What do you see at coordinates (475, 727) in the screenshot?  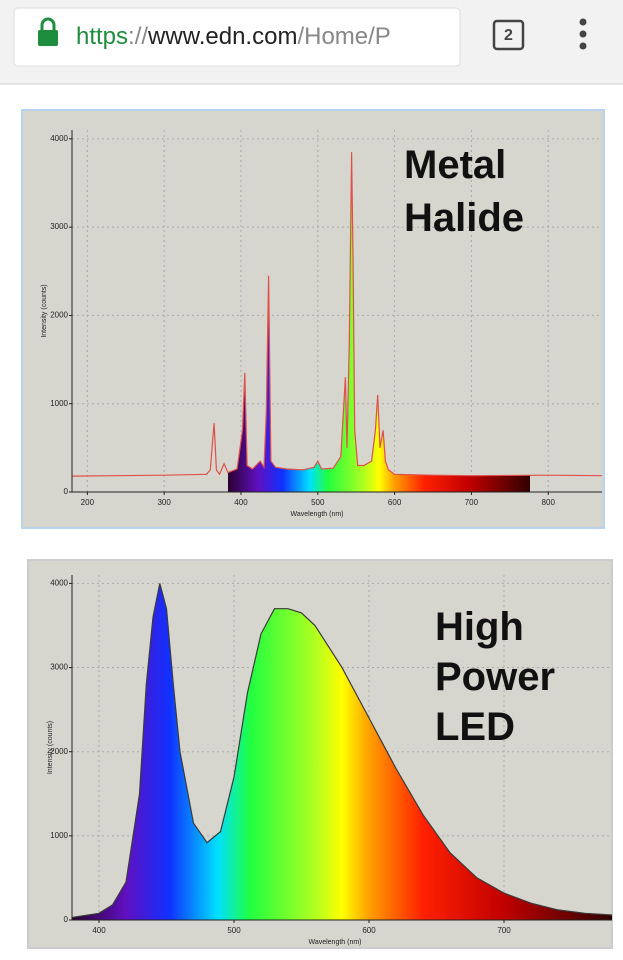 I see `chart-annotation: LED` at bounding box center [475, 727].